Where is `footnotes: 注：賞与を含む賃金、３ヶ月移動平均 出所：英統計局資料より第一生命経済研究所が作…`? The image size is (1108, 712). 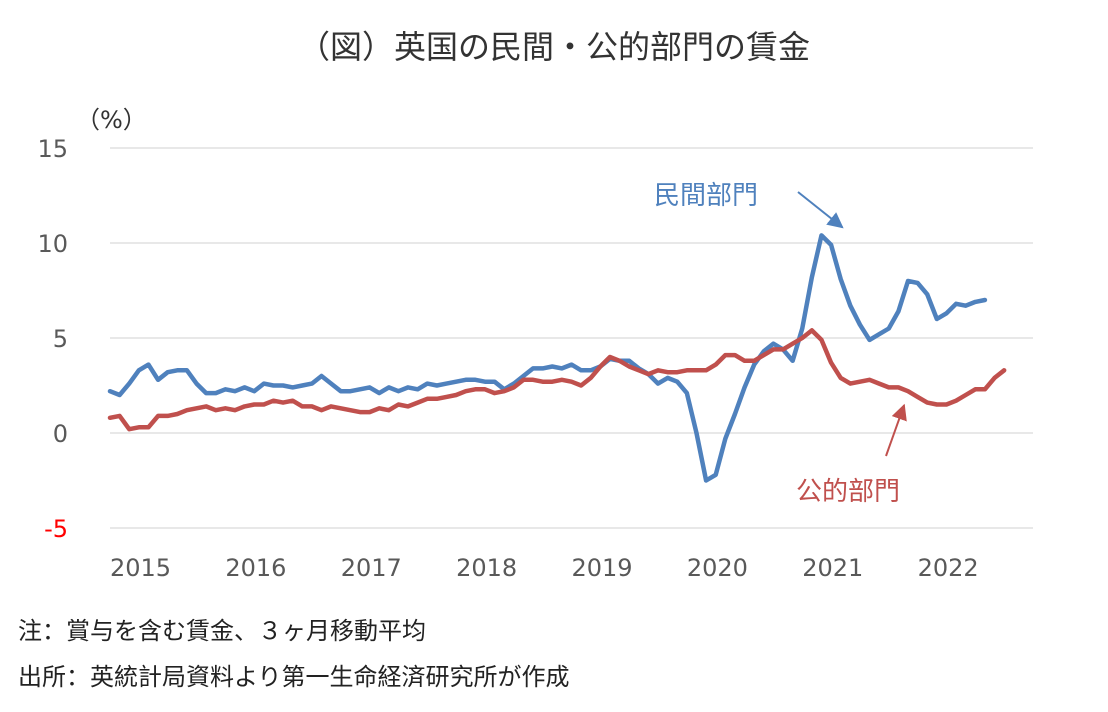
footnotes: 注：賞与を含む賃金、３ヶ月移動平均 出所：英統計局資料より第一生命経済研究所が作… is located at coordinates (294, 654).